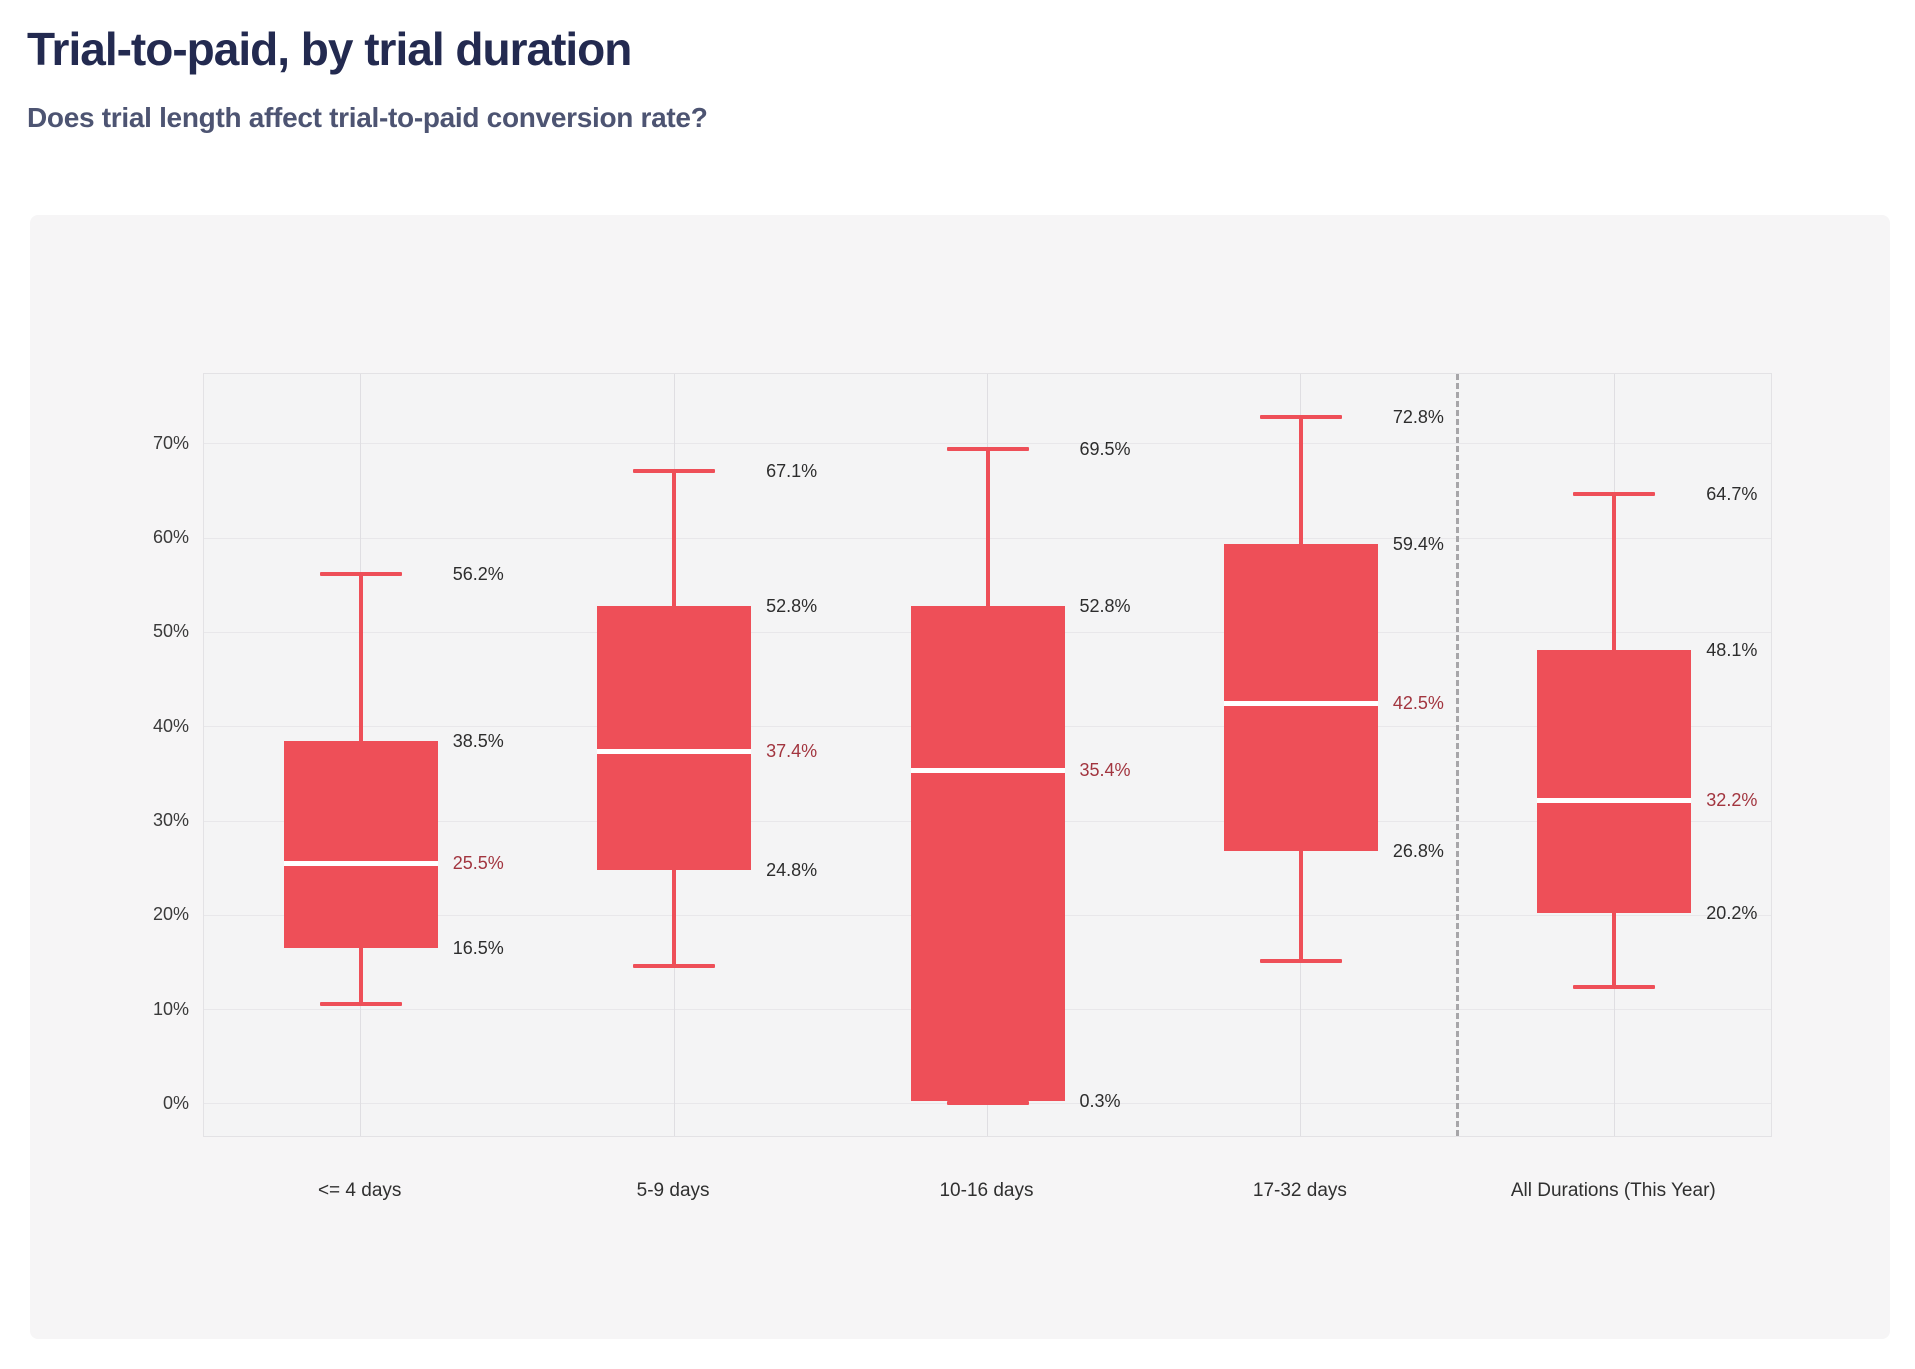 This screenshot has height=1369, width=1915. Describe the element at coordinates (1100, 1101) in the screenshot. I see `value-label: 0.3%` at that location.